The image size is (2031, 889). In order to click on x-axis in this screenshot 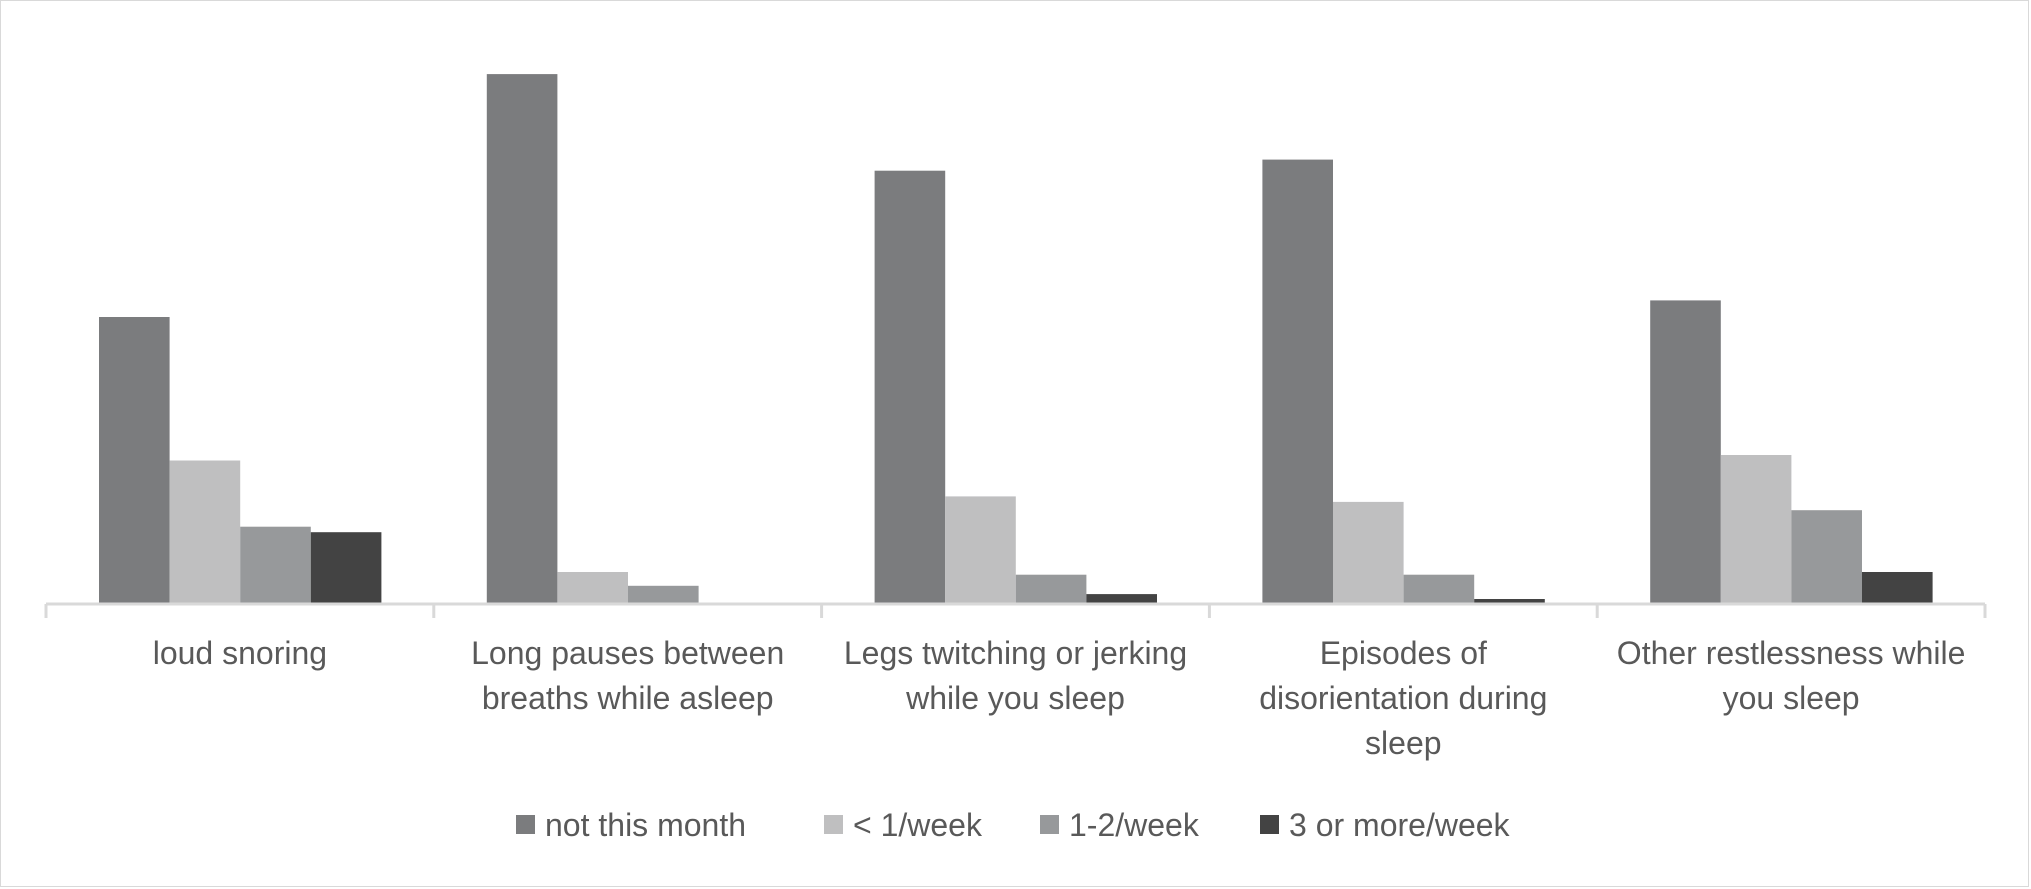, I will do `click(1015, 610)`.